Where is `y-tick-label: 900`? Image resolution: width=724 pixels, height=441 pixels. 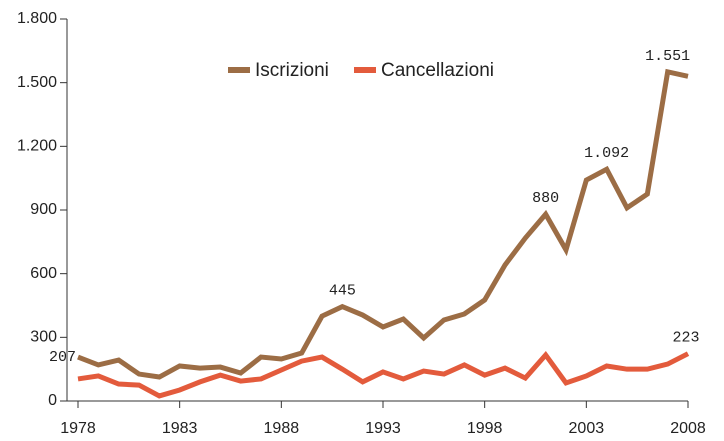
y-tick-label: 900 is located at coordinates (43, 209).